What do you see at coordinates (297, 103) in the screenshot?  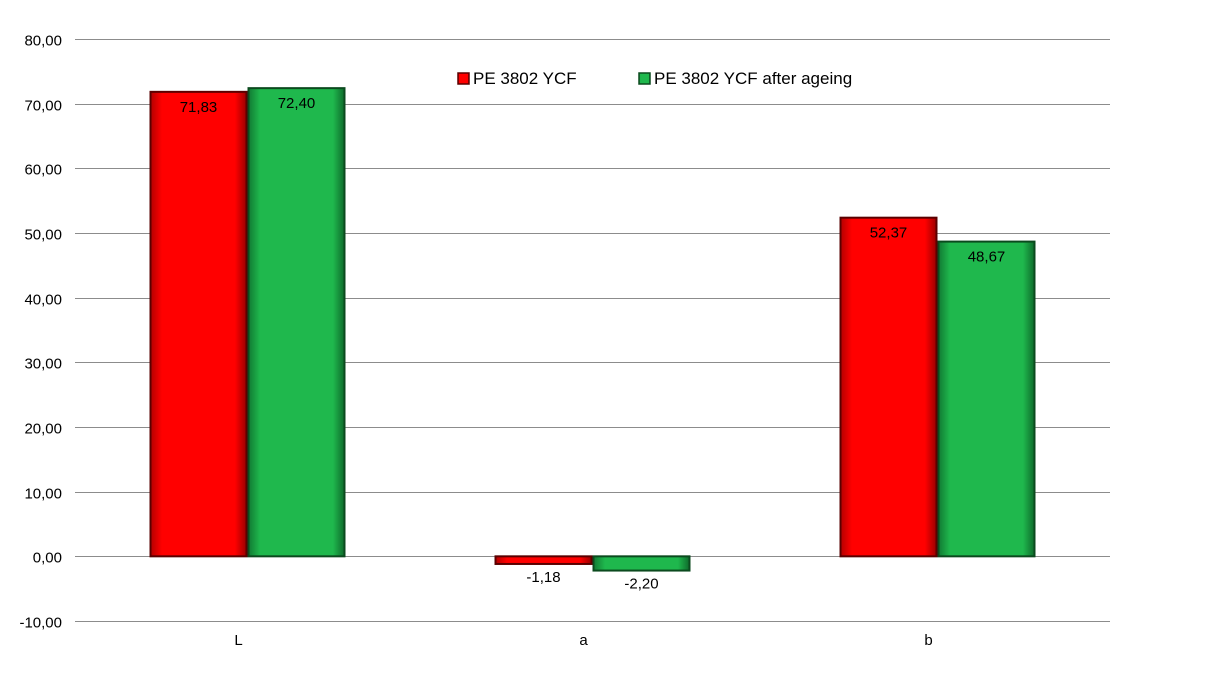 I see `data-label: 72,40` at bounding box center [297, 103].